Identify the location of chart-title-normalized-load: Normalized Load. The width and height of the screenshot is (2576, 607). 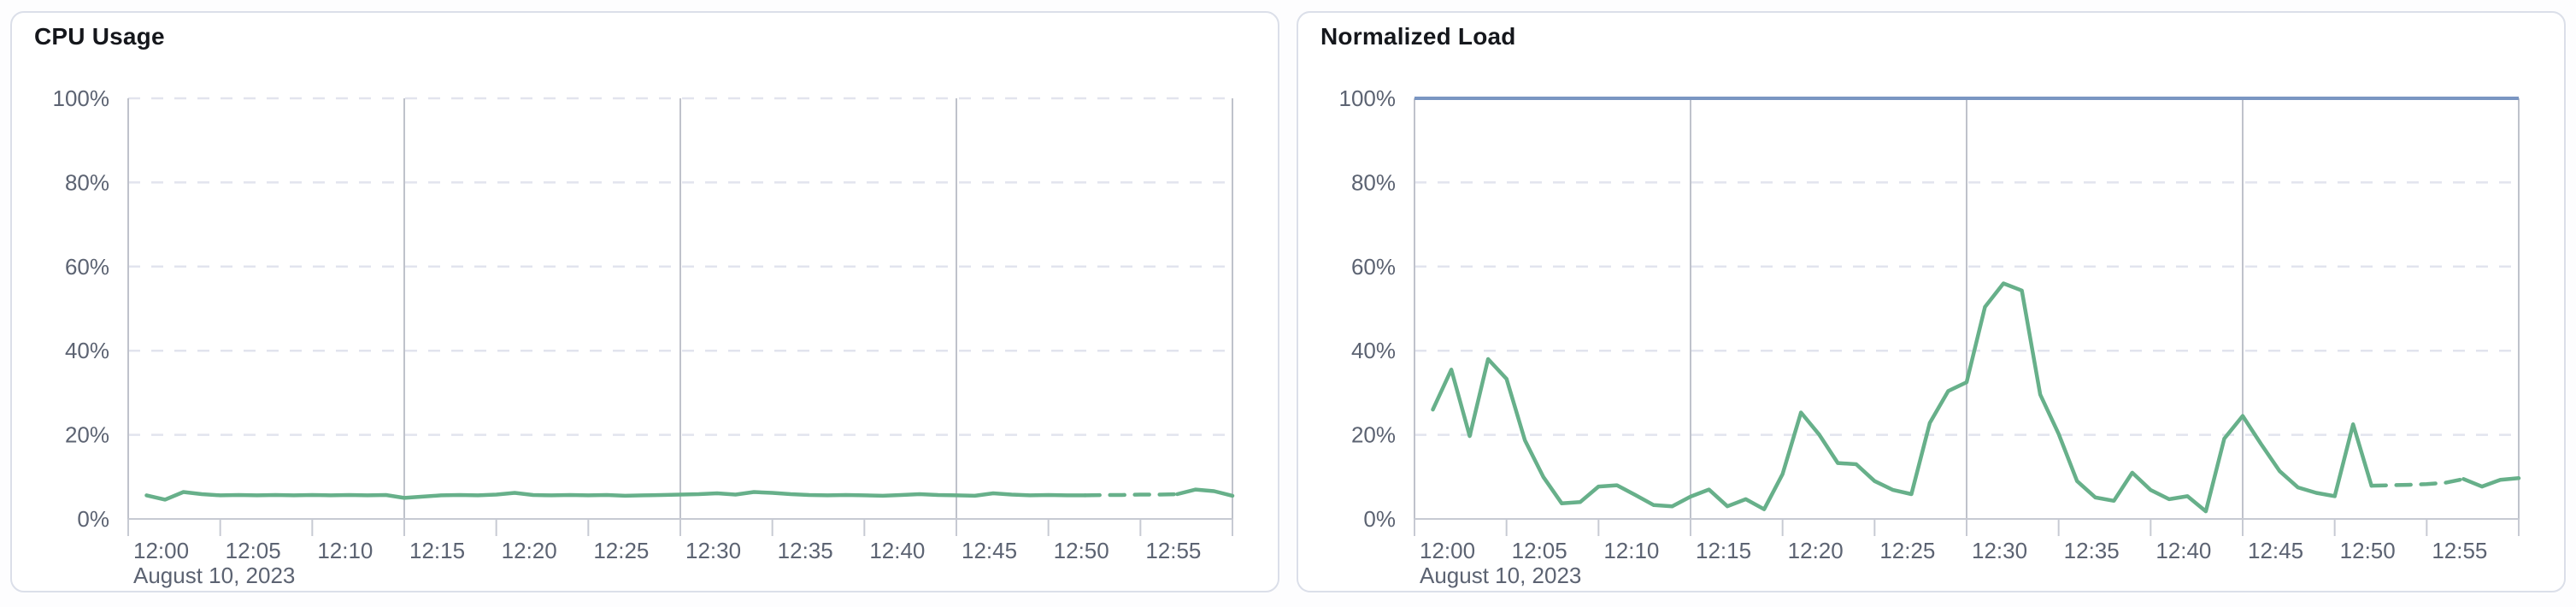
(1418, 36).